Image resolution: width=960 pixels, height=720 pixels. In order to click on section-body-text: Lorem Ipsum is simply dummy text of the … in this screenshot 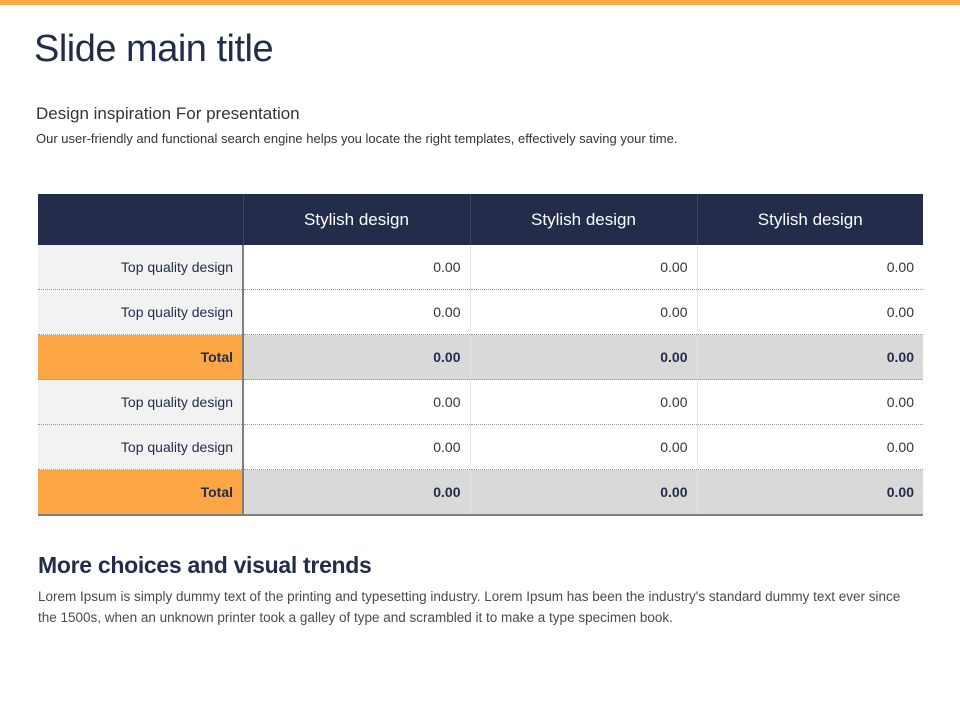, I will do `click(469, 607)`.